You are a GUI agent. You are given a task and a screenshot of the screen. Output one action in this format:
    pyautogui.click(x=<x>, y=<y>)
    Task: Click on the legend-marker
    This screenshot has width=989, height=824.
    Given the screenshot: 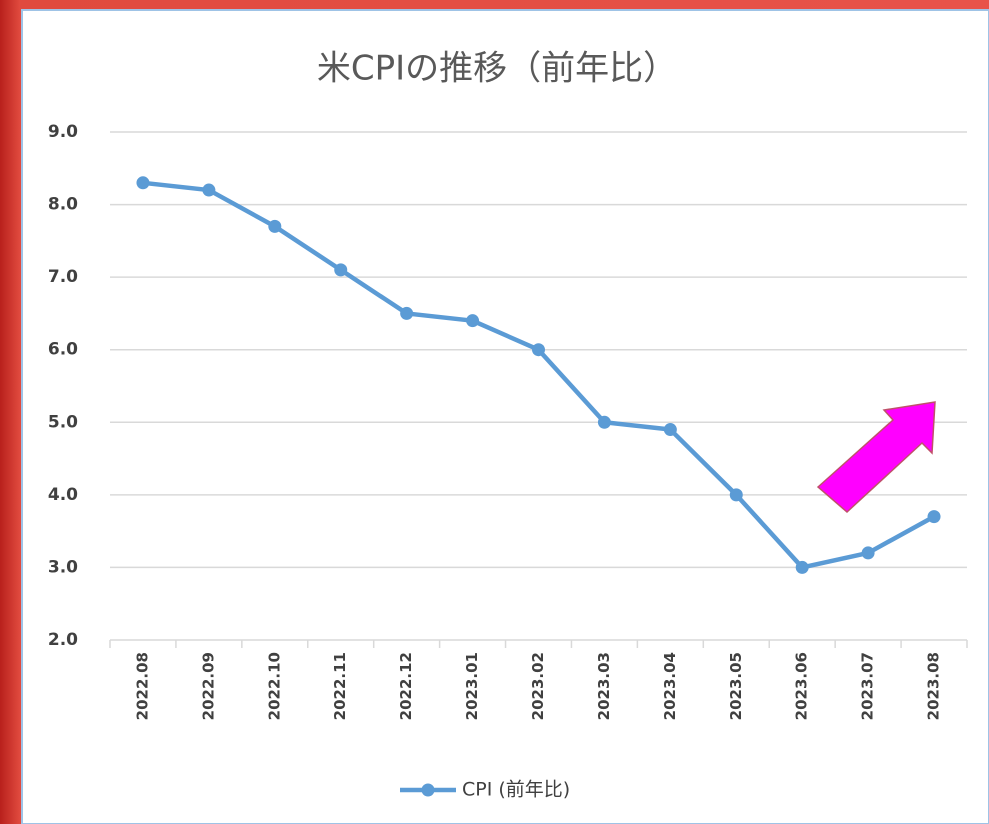 What is the action you would take?
    pyautogui.click(x=428, y=790)
    